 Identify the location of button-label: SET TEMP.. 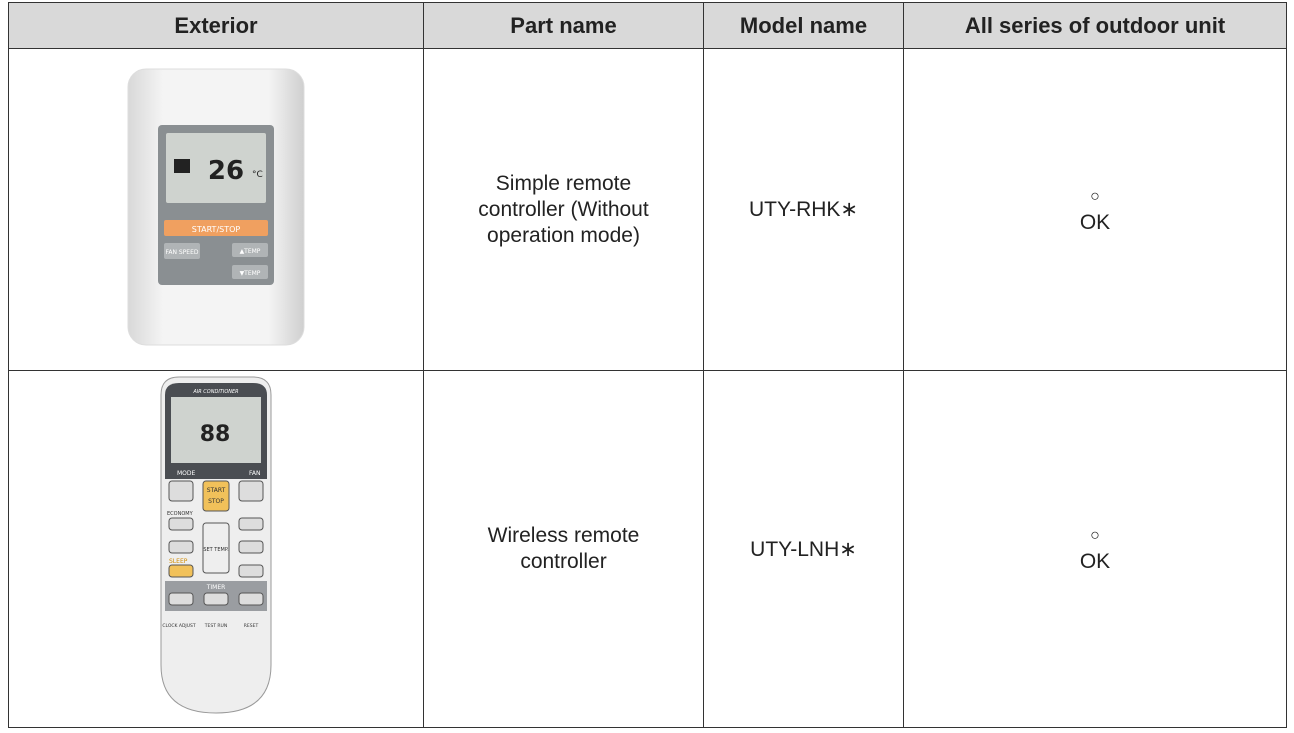
(216, 550).